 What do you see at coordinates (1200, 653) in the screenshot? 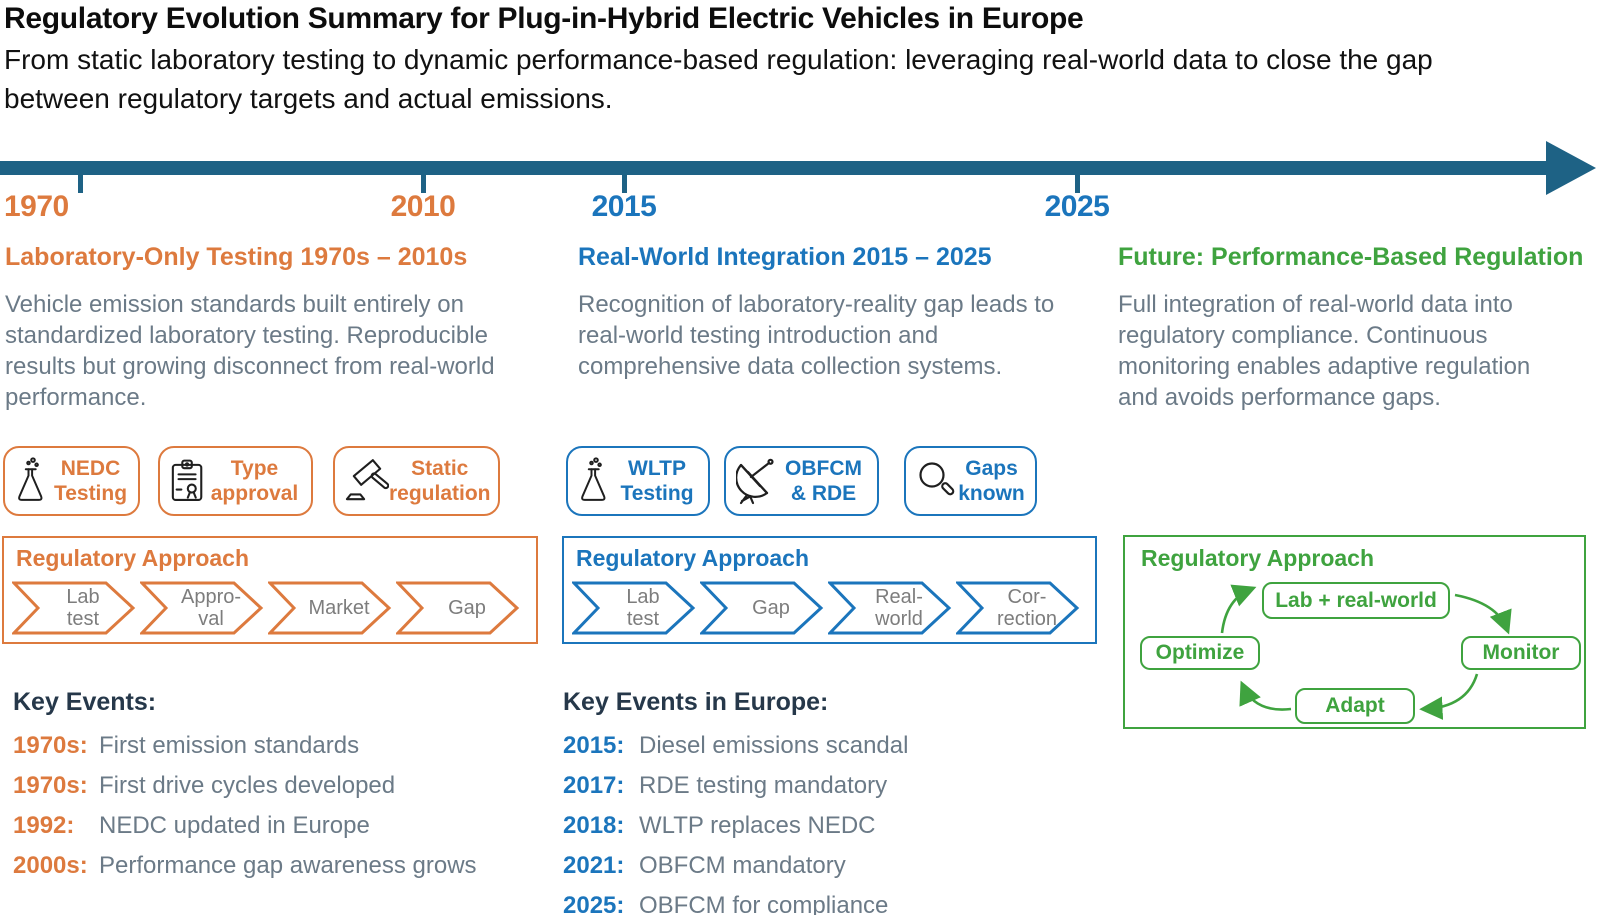
I see `cycle-node-optimize: Optimize` at bounding box center [1200, 653].